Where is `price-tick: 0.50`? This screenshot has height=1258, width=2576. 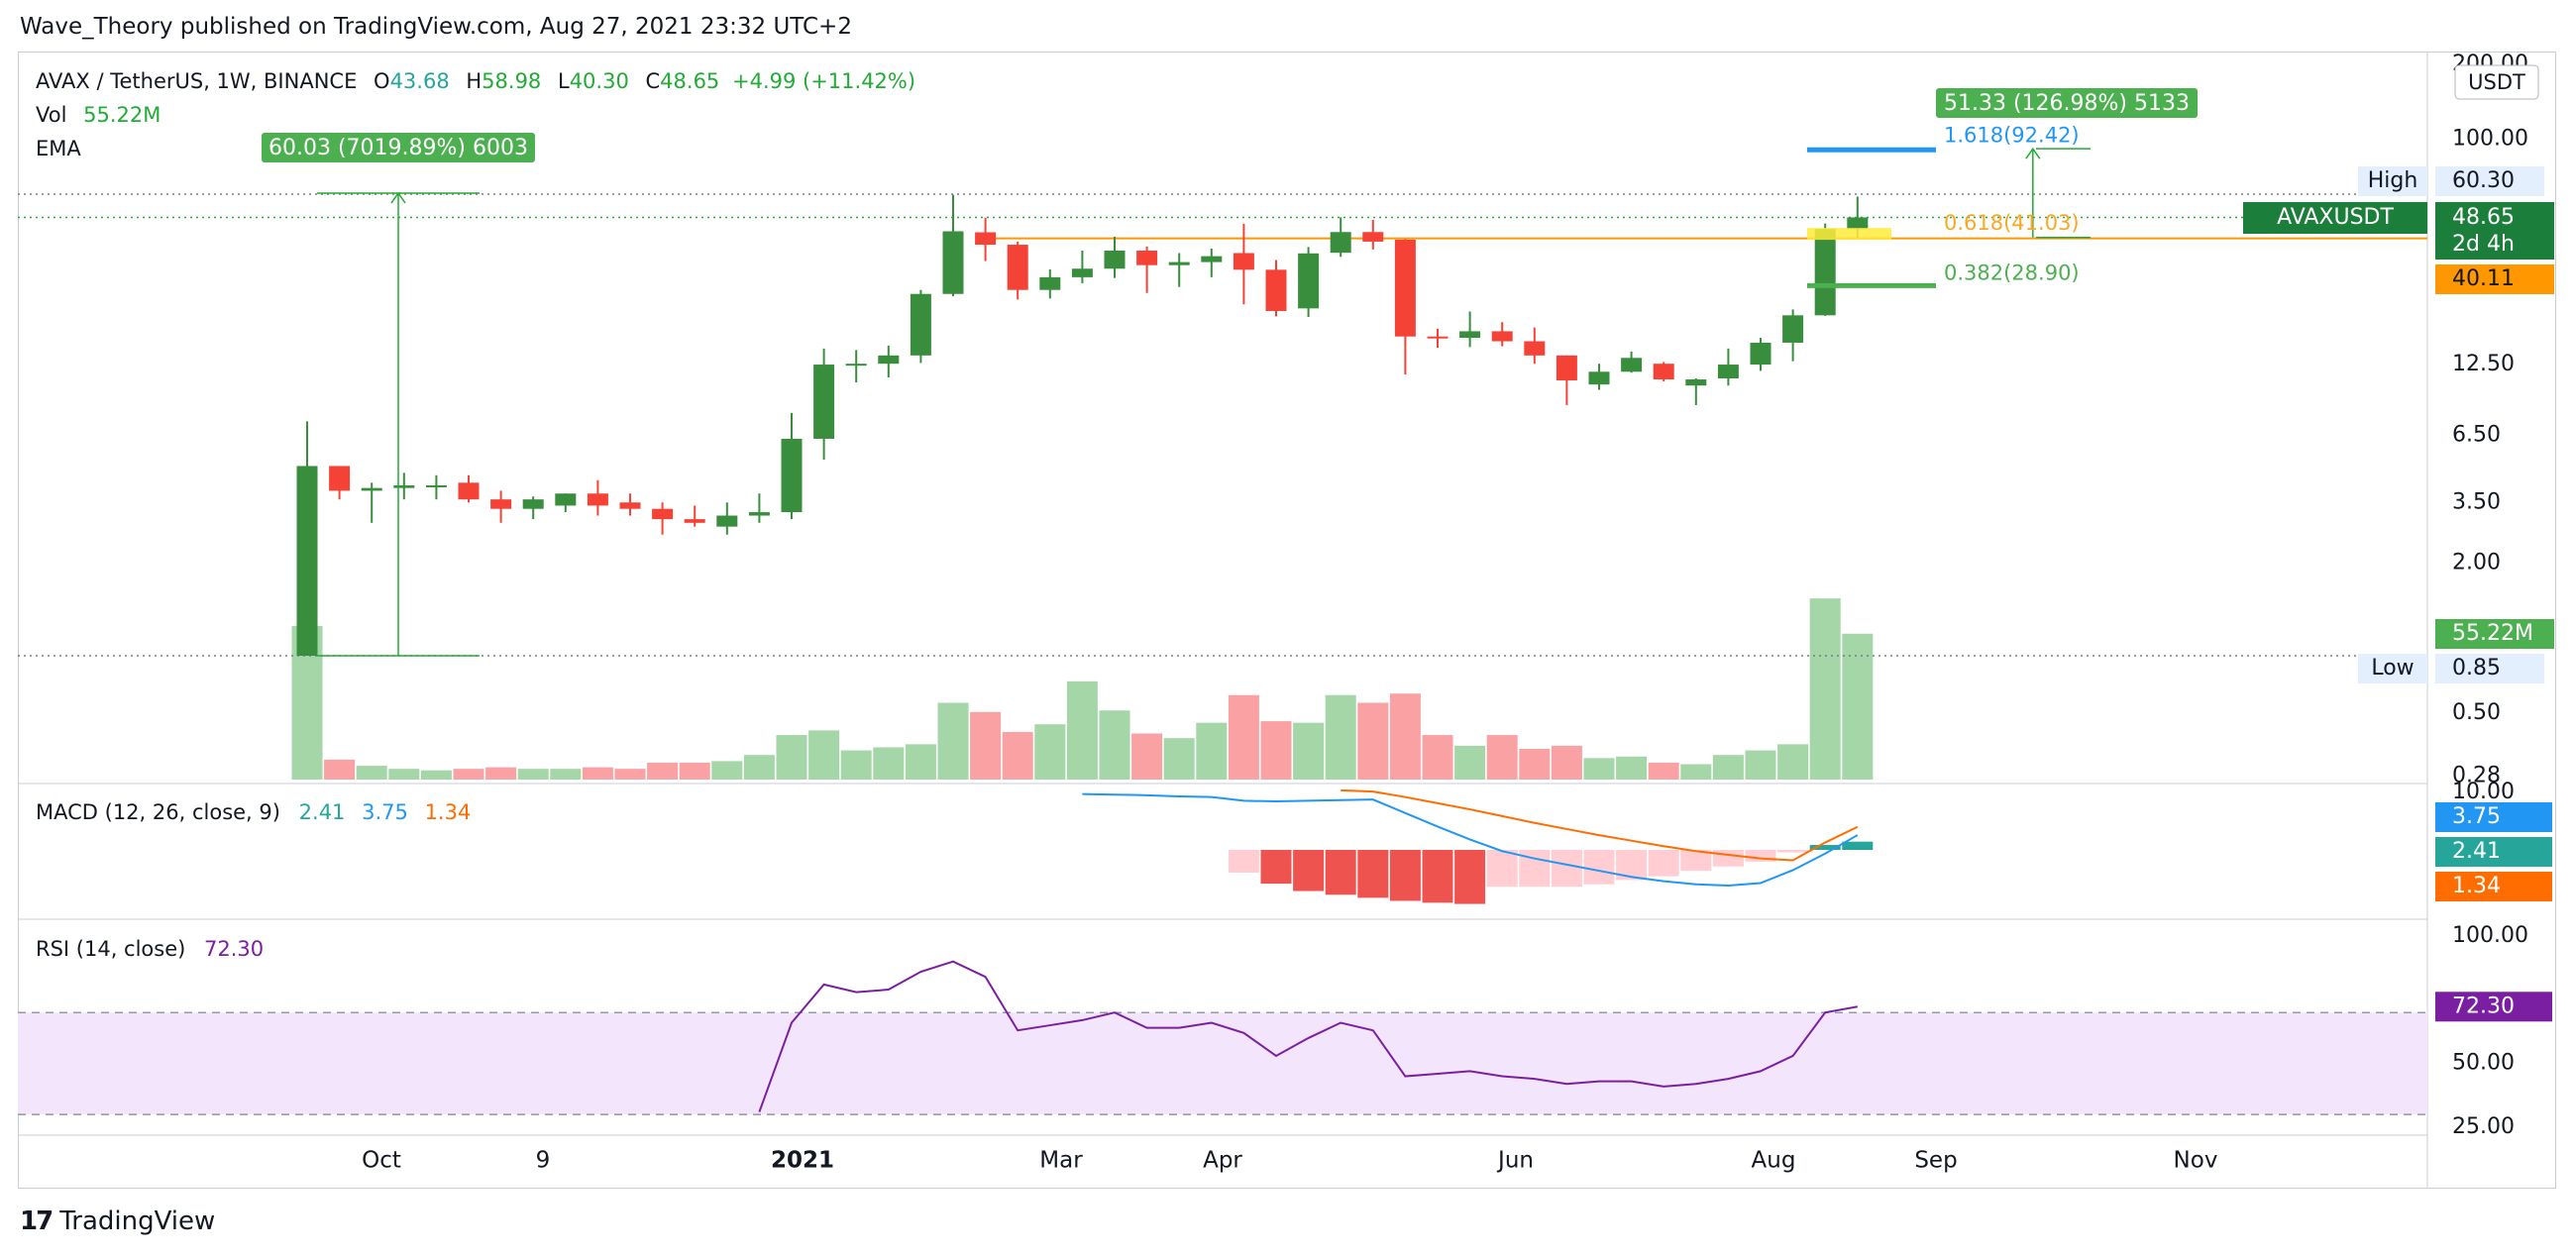 price-tick: 0.50 is located at coordinates (2476, 712).